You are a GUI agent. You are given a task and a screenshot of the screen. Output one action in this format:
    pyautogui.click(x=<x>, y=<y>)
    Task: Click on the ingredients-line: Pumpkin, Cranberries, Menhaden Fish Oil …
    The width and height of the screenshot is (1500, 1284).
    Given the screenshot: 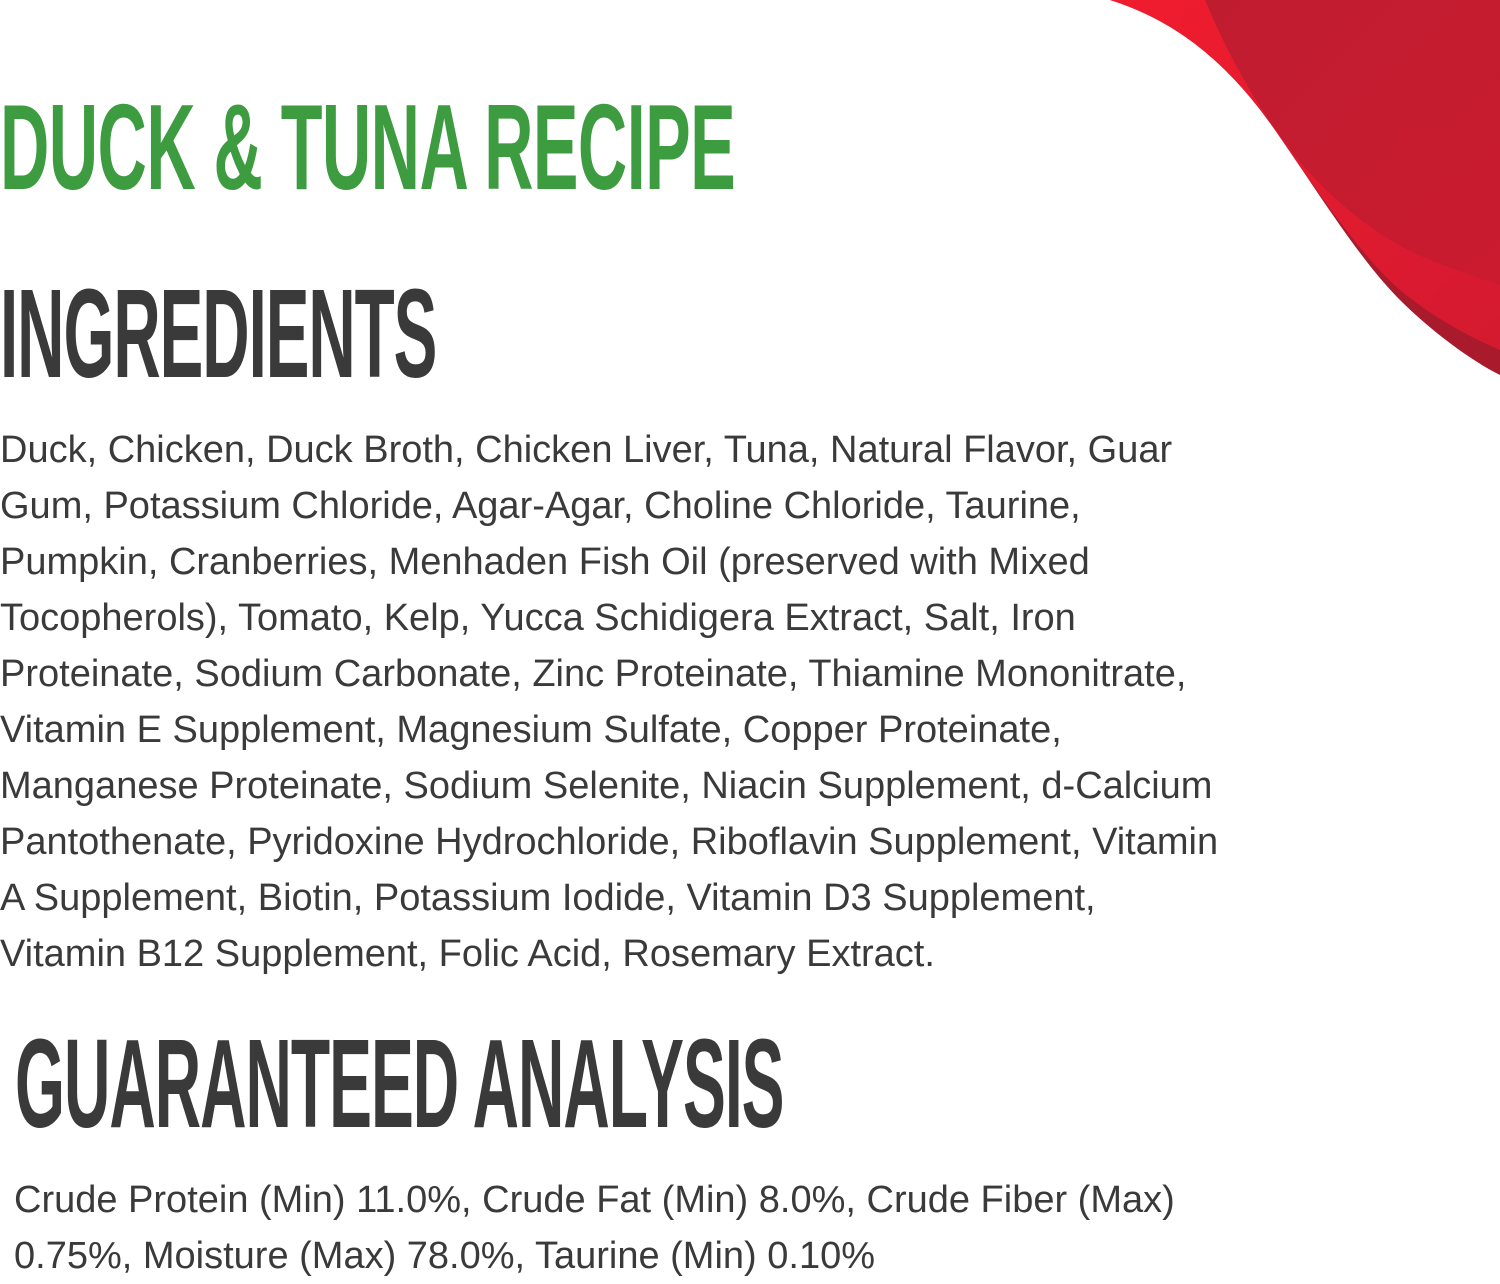 What is the action you would take?
    pyautogui.click(x=545, y=562)
    